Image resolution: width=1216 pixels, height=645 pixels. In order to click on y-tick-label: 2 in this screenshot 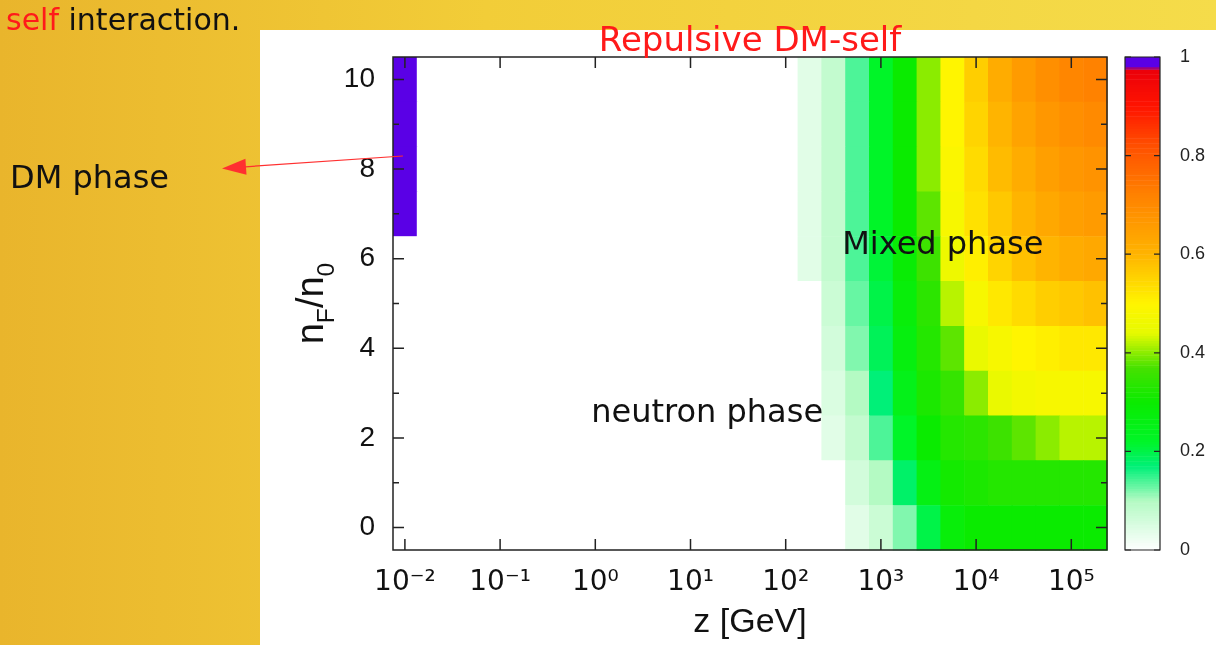, I will do `click(367, 436)`.